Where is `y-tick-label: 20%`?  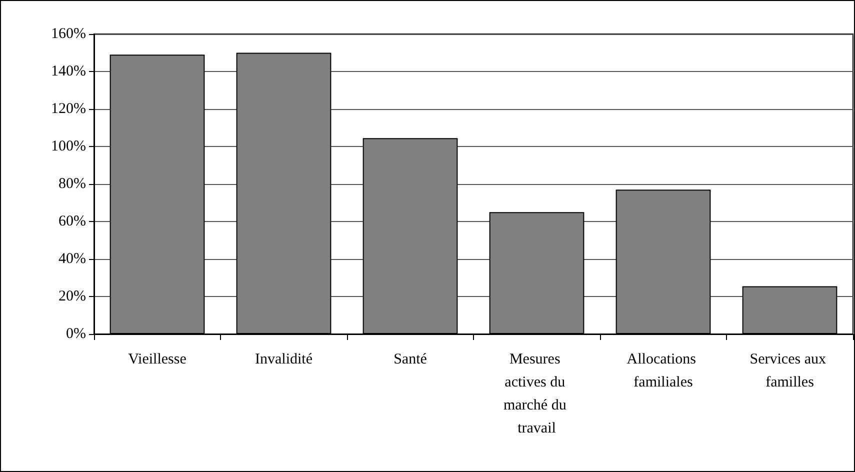
y-tick-label: 20% is located at coordinates (72, 296).